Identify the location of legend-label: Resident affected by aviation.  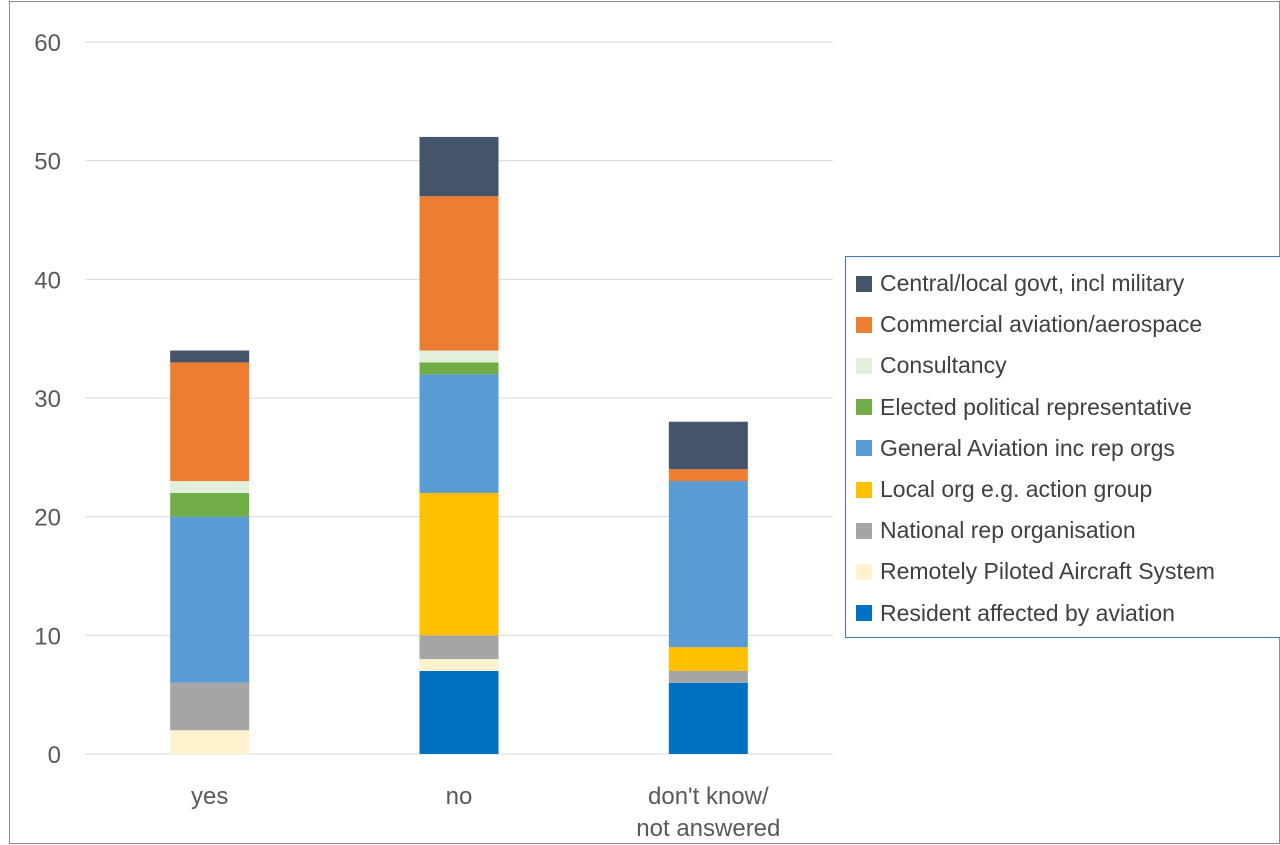
(1027, 612).